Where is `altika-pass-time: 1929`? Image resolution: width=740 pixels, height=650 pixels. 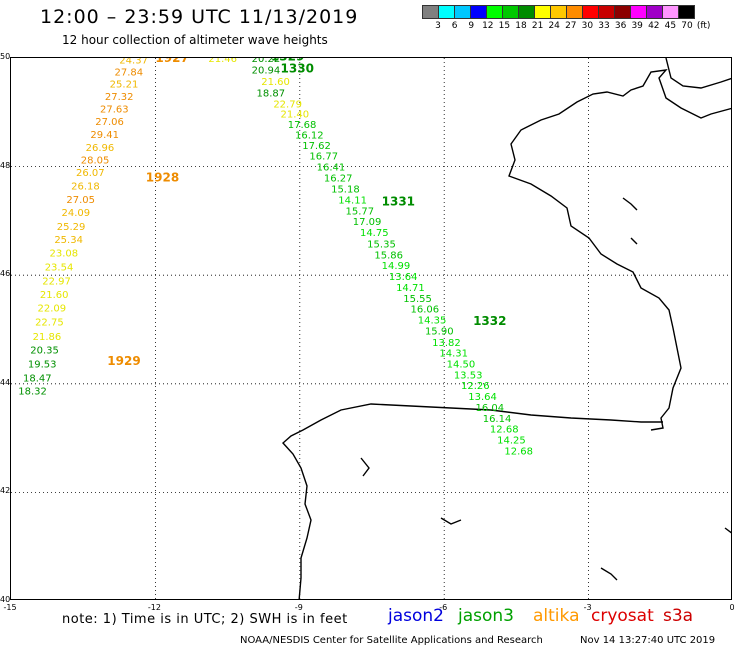 altika-pass-time: 1929 is located at coordinates (123, 361).